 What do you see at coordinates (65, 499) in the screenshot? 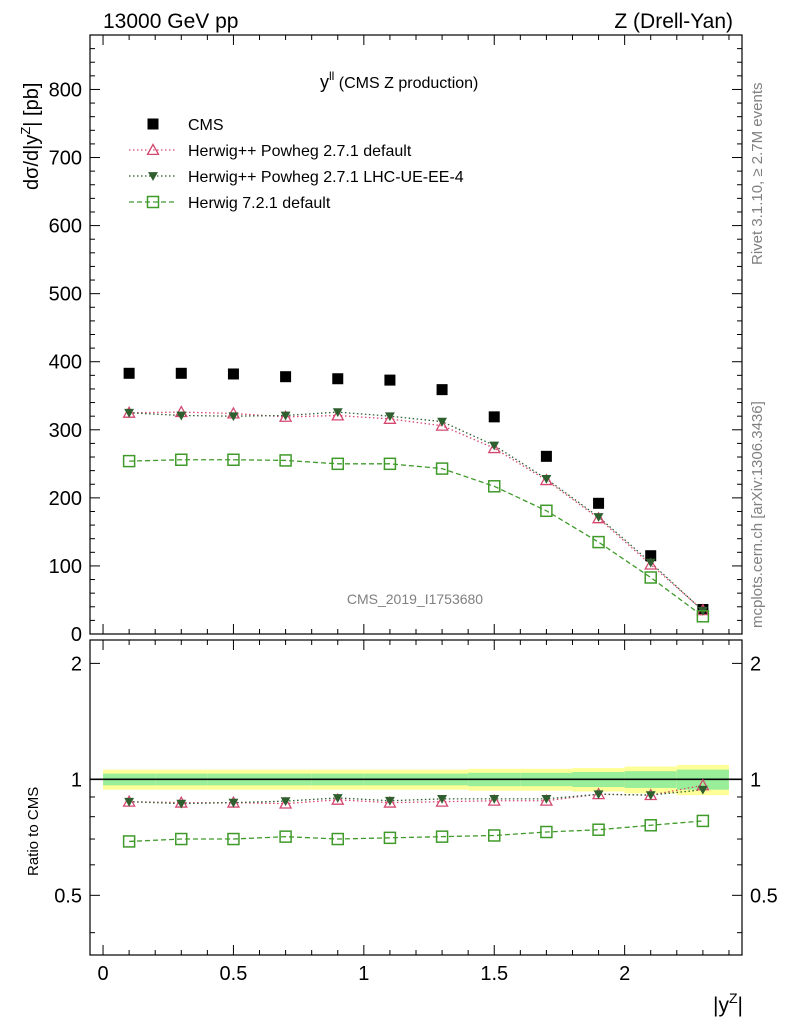
I see `y-tick-label: 200` at bounding box center [65, 499].